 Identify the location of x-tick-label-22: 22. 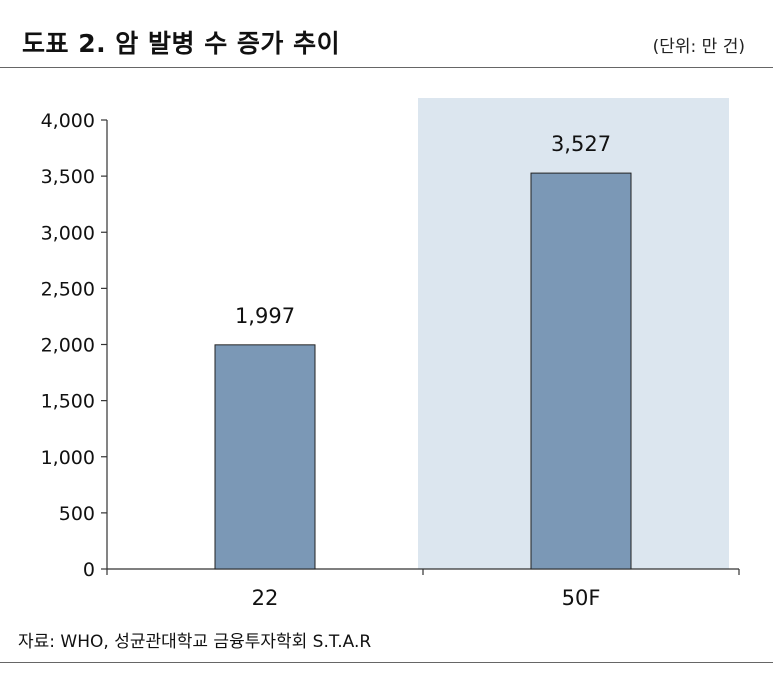
(265, 598).